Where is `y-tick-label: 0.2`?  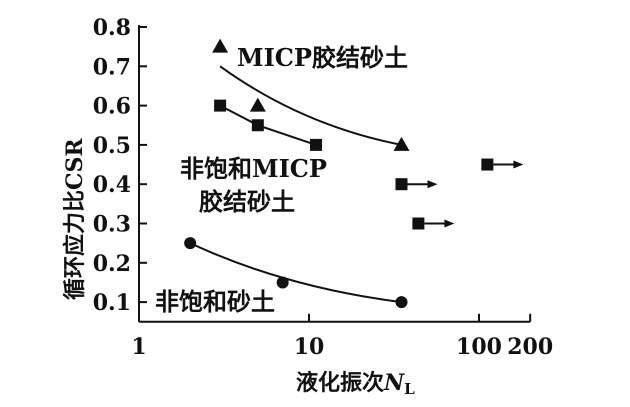
y-tick-label: 0.2 is located at coordinates (112, 264).